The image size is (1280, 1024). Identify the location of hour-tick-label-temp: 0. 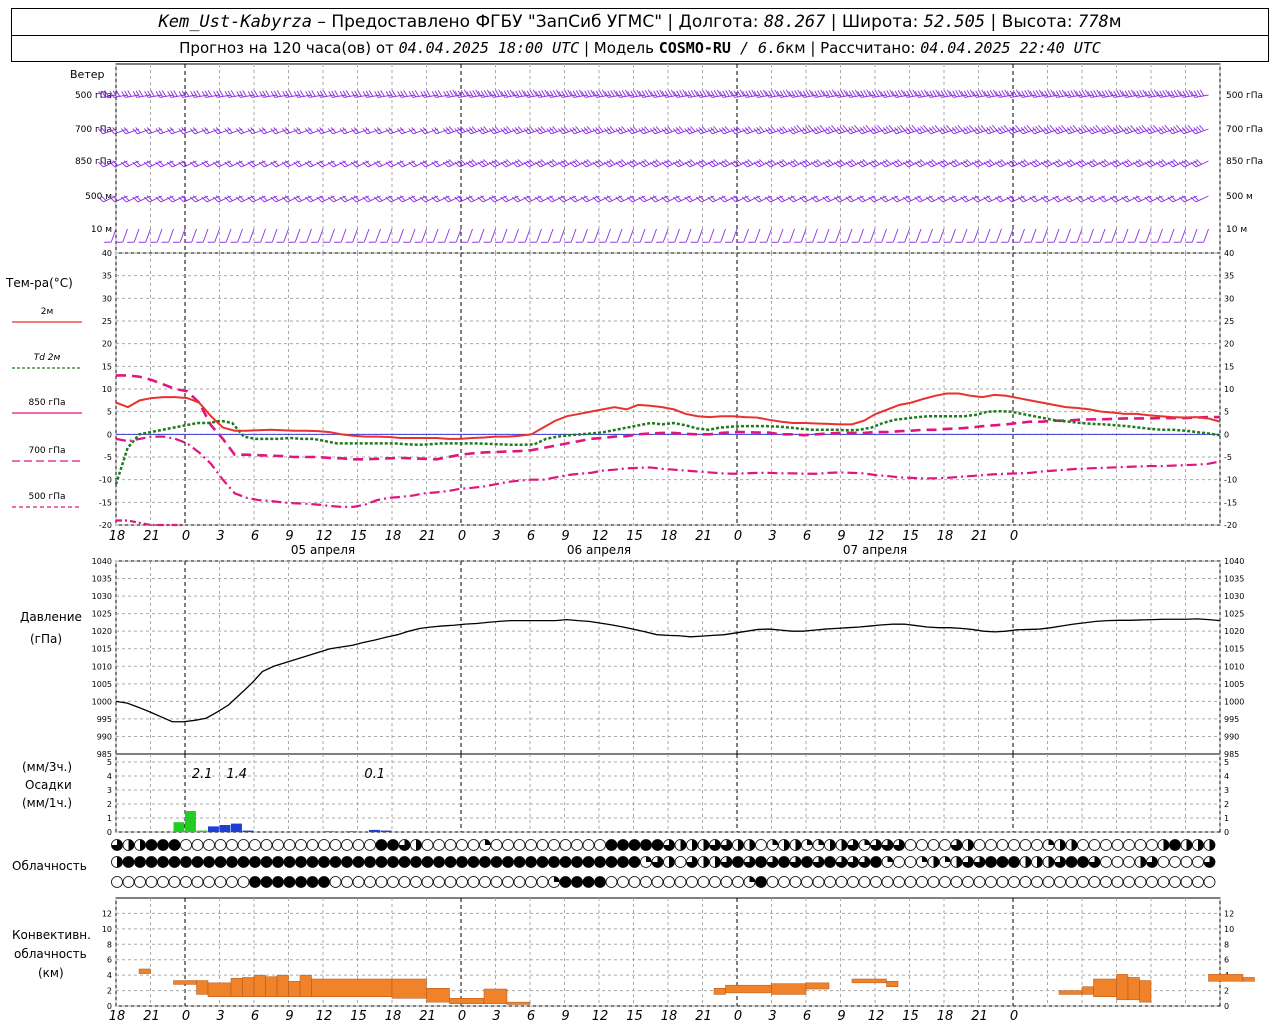
(1014, 536).